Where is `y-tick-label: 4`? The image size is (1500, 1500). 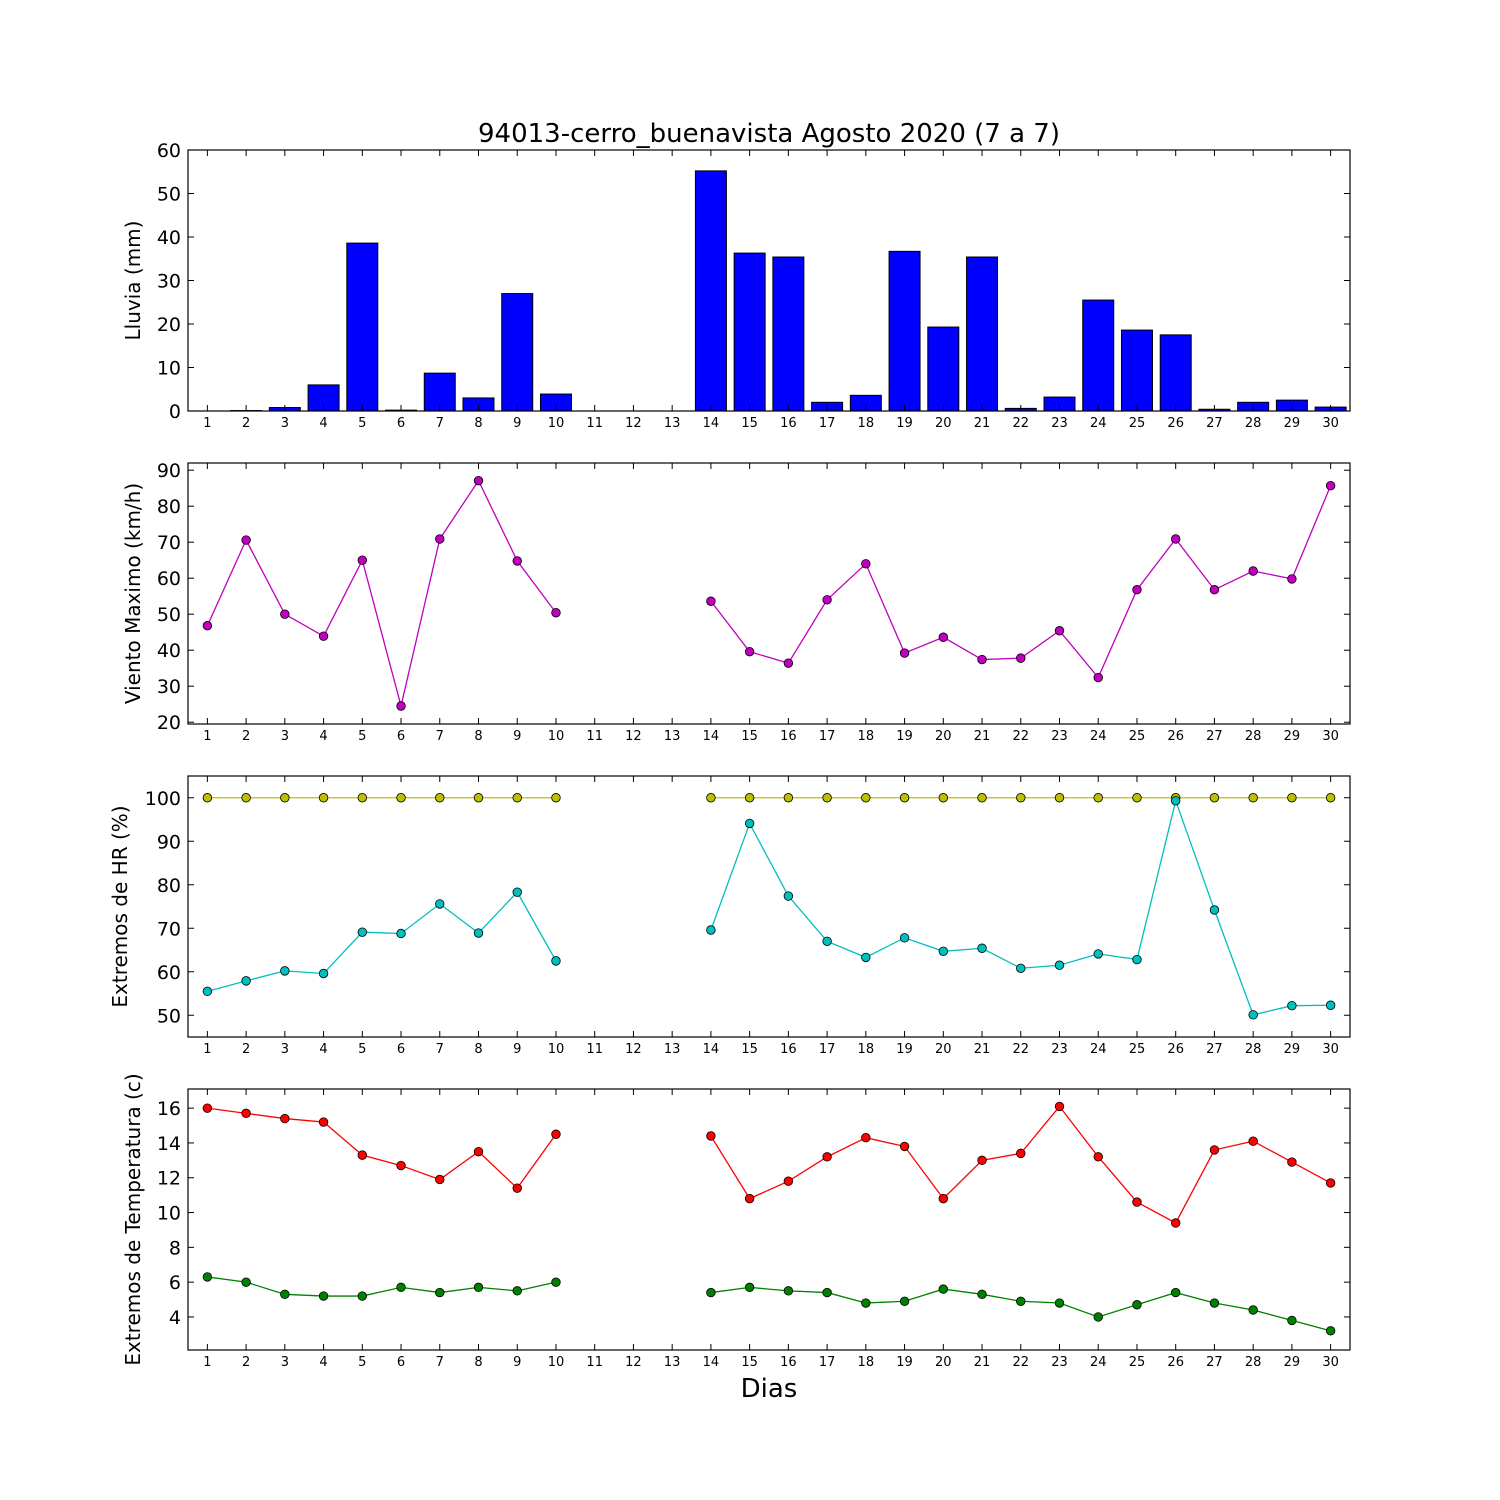
y-tick-label: 4 is located at coordinates (175, 1318).